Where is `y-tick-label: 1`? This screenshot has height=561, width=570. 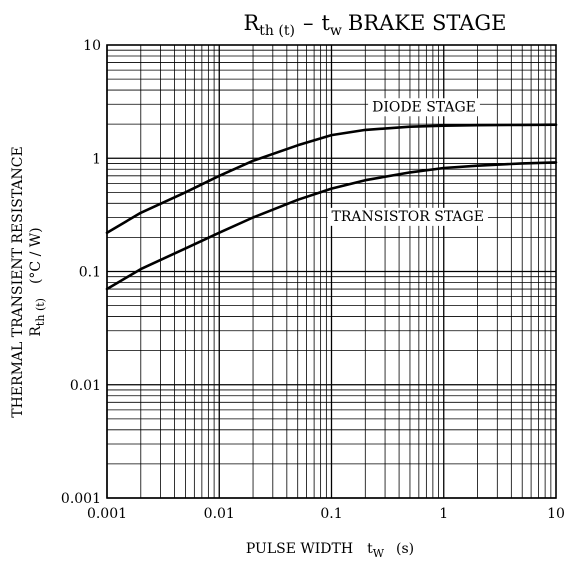
y-tick-label: 1 is located at coordinates (96, 159).